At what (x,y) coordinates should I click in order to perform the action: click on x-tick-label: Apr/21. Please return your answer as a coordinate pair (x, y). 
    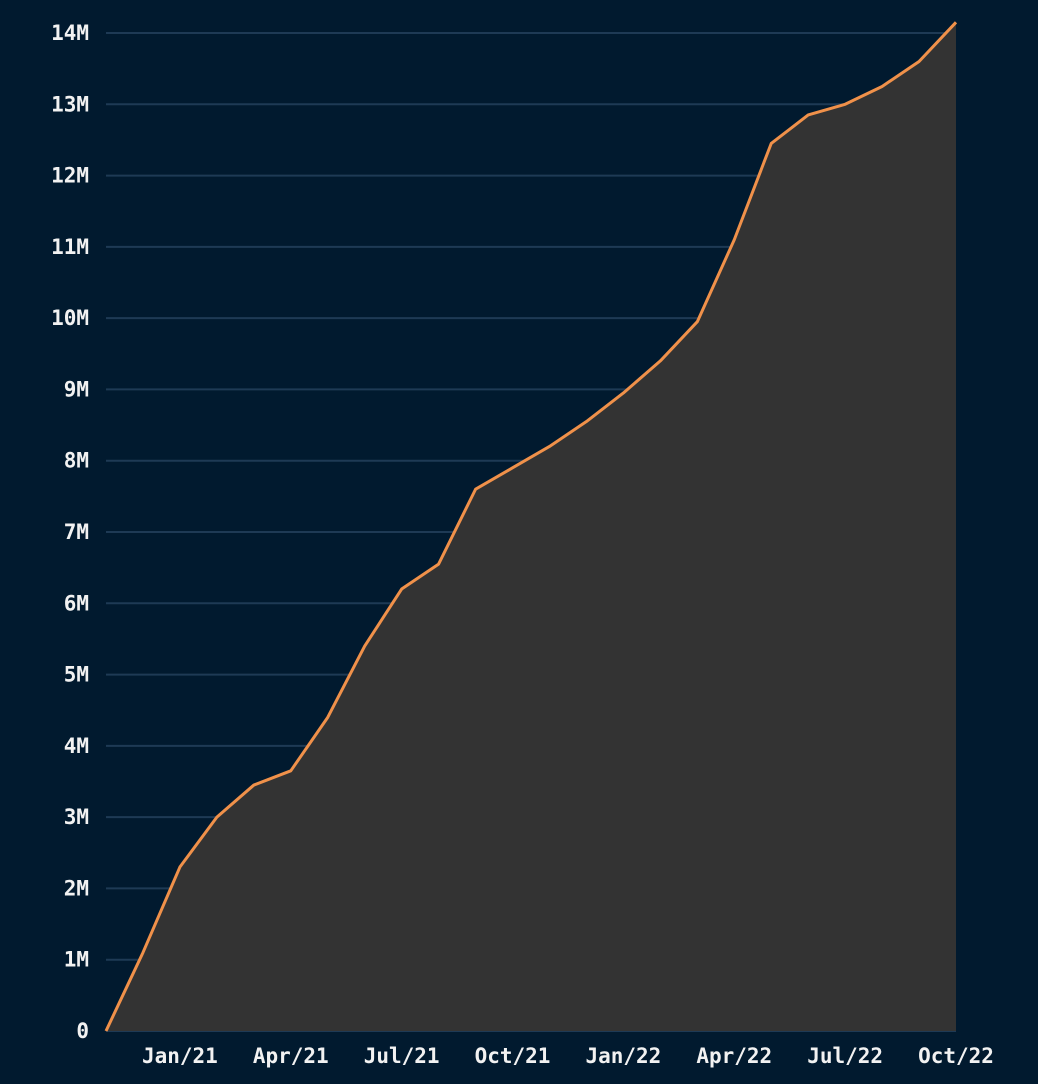
    Looking at the image, I should click on (291, 1056).